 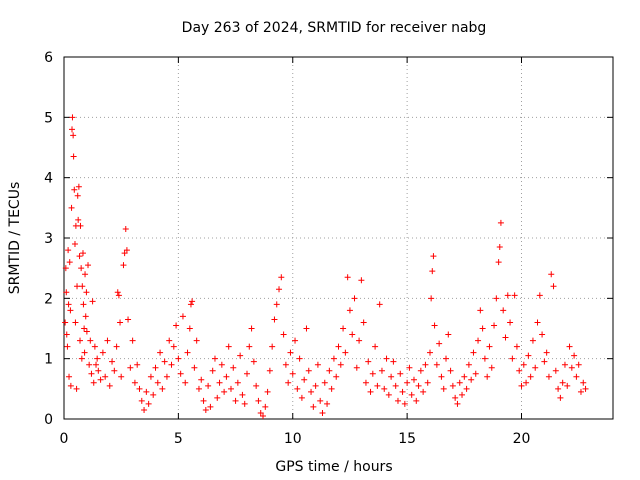 What do you see at coordinates (178, 439) in the screenshot?
I see `x-tick-label: 5` at bounding box center [178, 439].